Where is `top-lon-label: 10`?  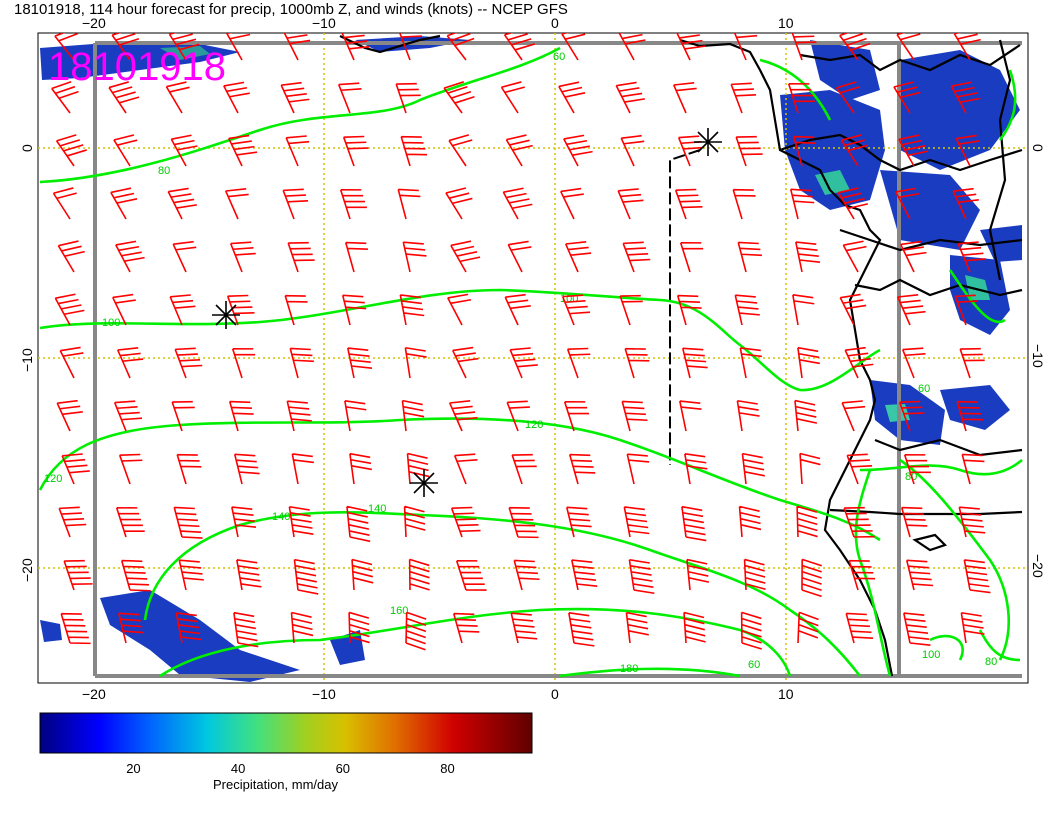
top-lon-label: 10 is located at coordinates (786, 23).